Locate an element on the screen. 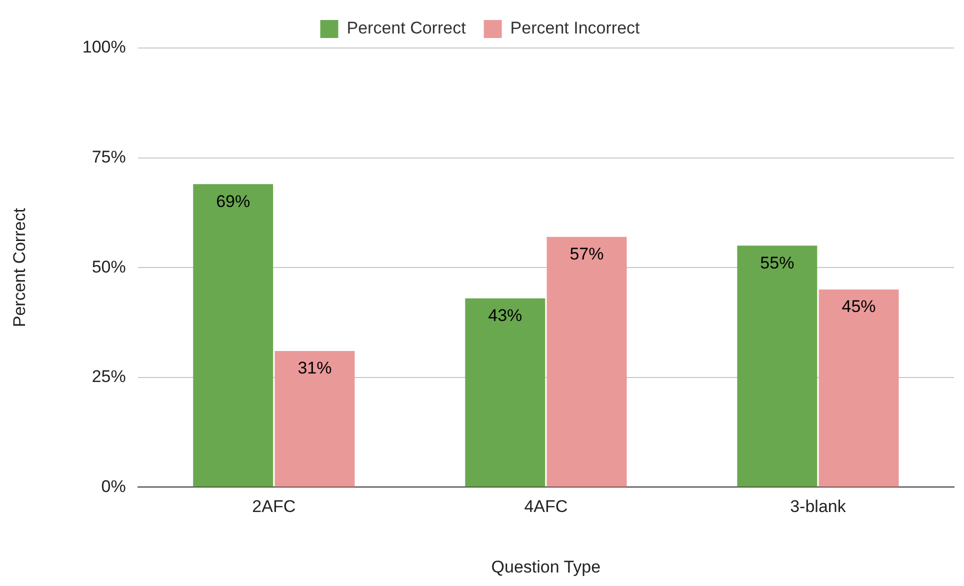  y-tick-label: 100% is located at coordinates (104, 47).